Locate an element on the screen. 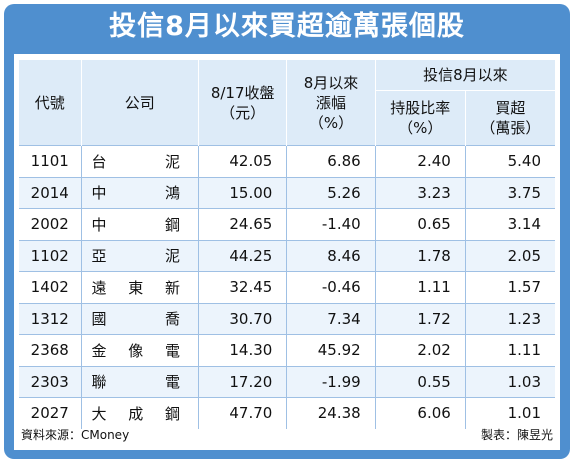  cell-code: 1101 is located at coordinates (50, 161).